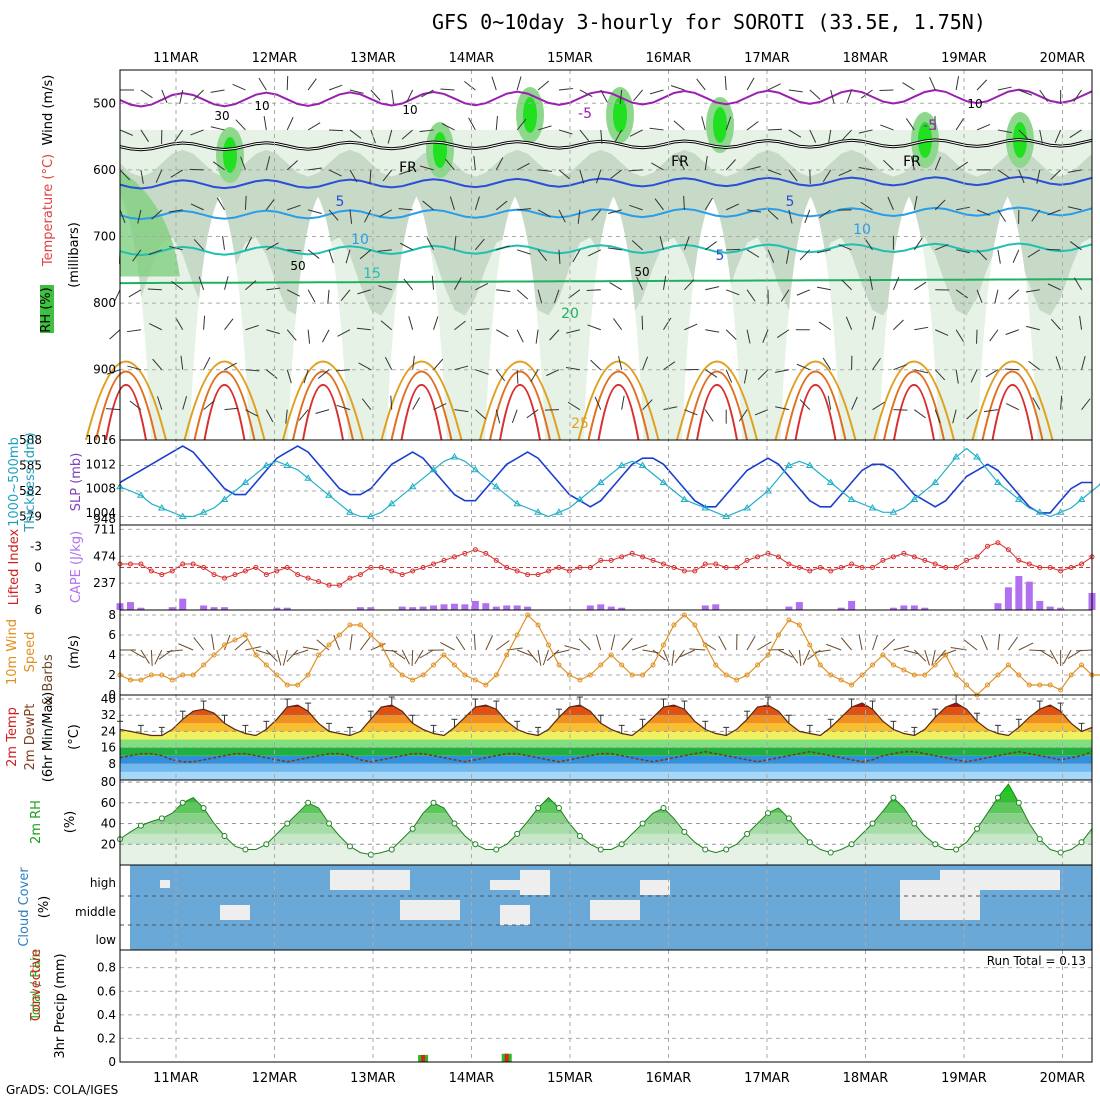  Describe the element at coordinates (606, 564) in the screenshot. I see `li-series` at that location.